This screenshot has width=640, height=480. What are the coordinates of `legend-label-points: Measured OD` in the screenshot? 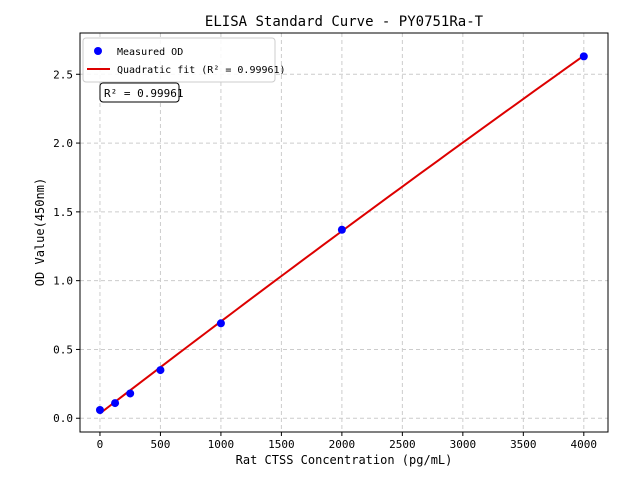 It's located at (150, 52).